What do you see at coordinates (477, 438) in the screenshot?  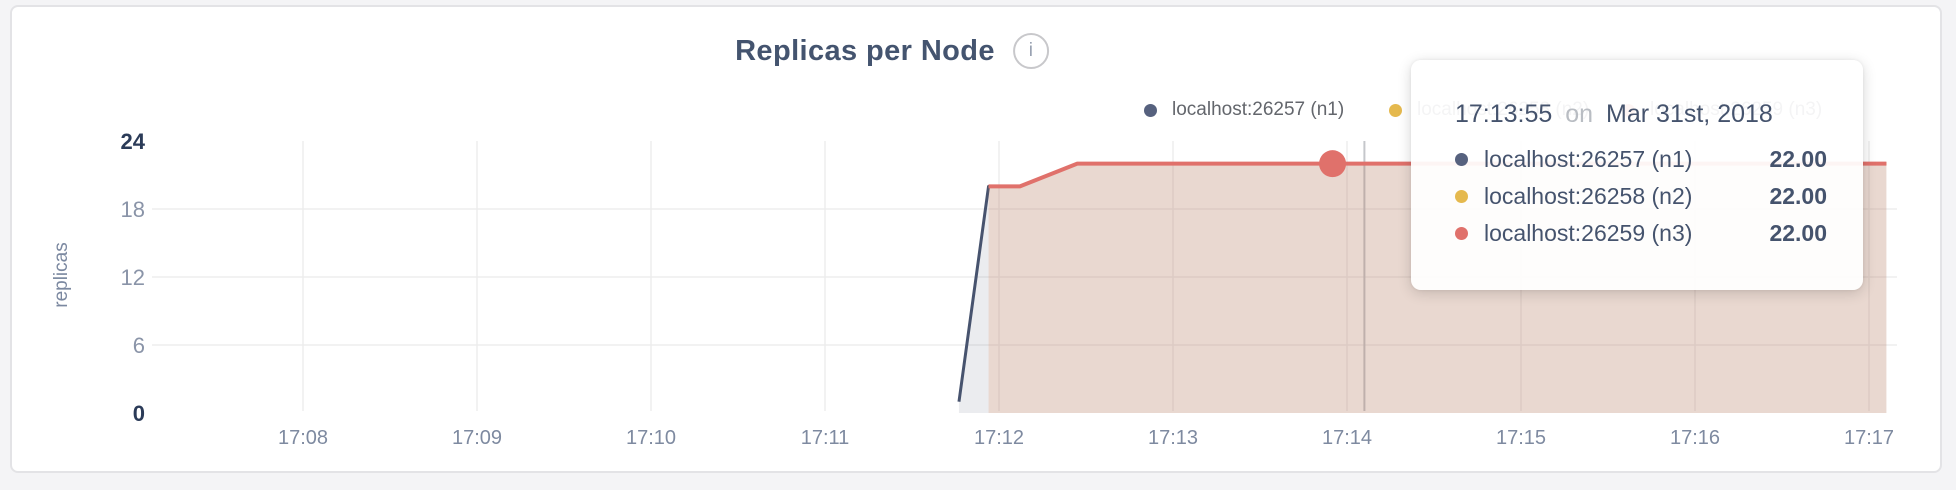 I see `x-tick-label: 17:09` at bounding box center [477, 438].